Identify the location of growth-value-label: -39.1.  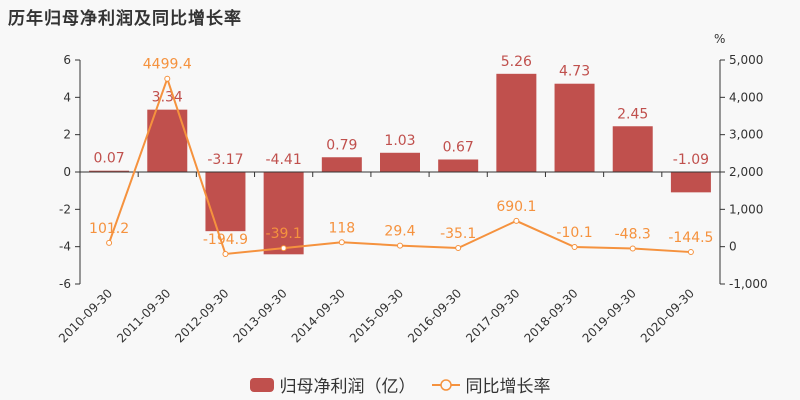
(284, 234).